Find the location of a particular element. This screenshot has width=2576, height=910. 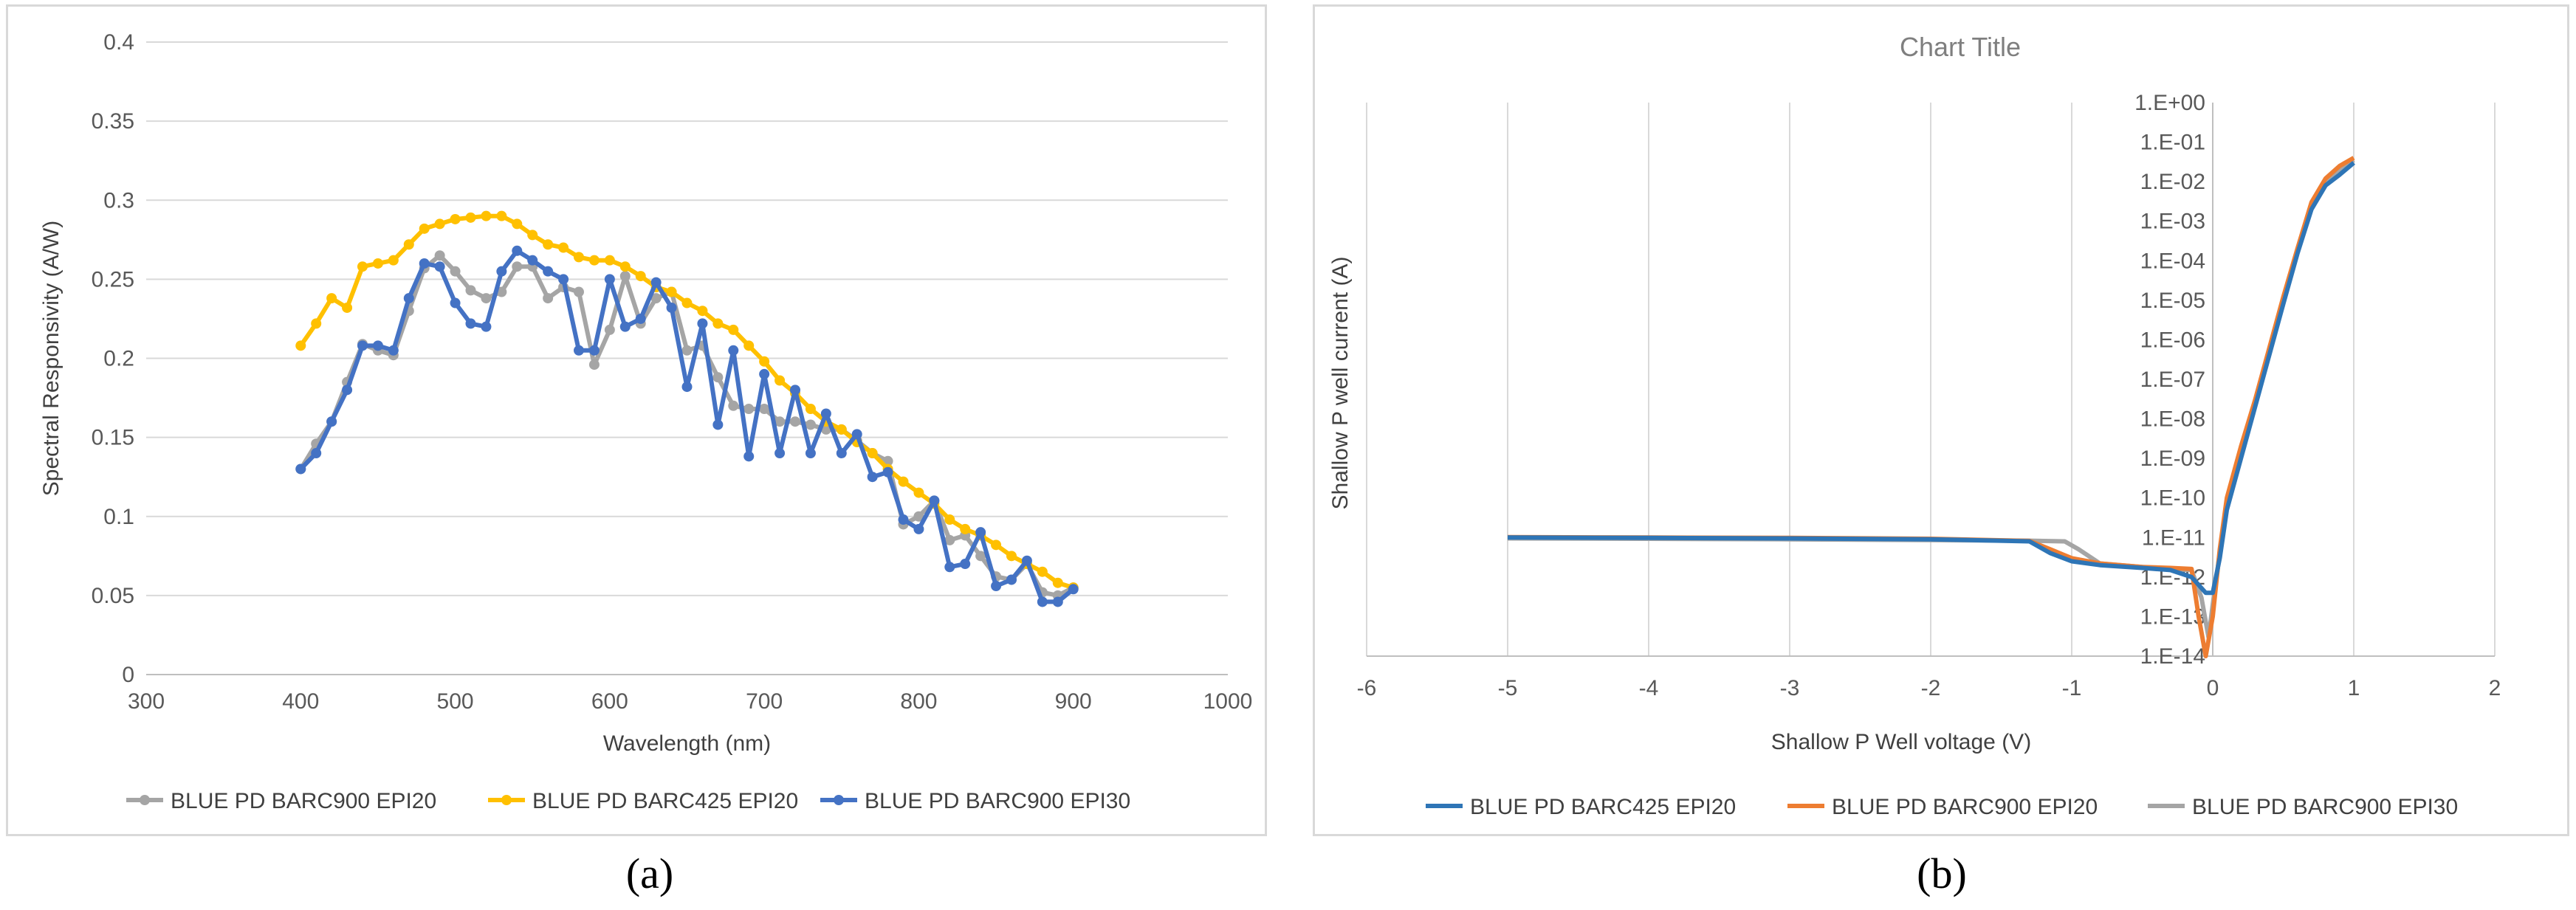

y-tick-label: 1.E-02 is located at coordinates (2172, 182).